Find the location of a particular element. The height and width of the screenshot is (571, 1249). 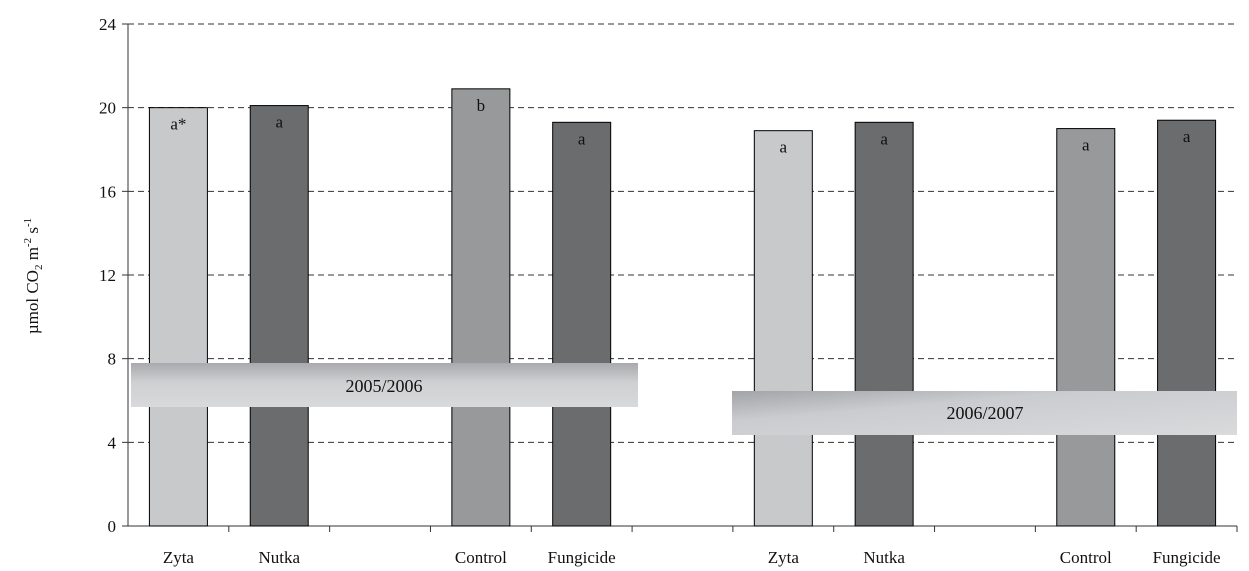

period-label-2005-2006: 2005/2006 is located at coordinates (383, 386).